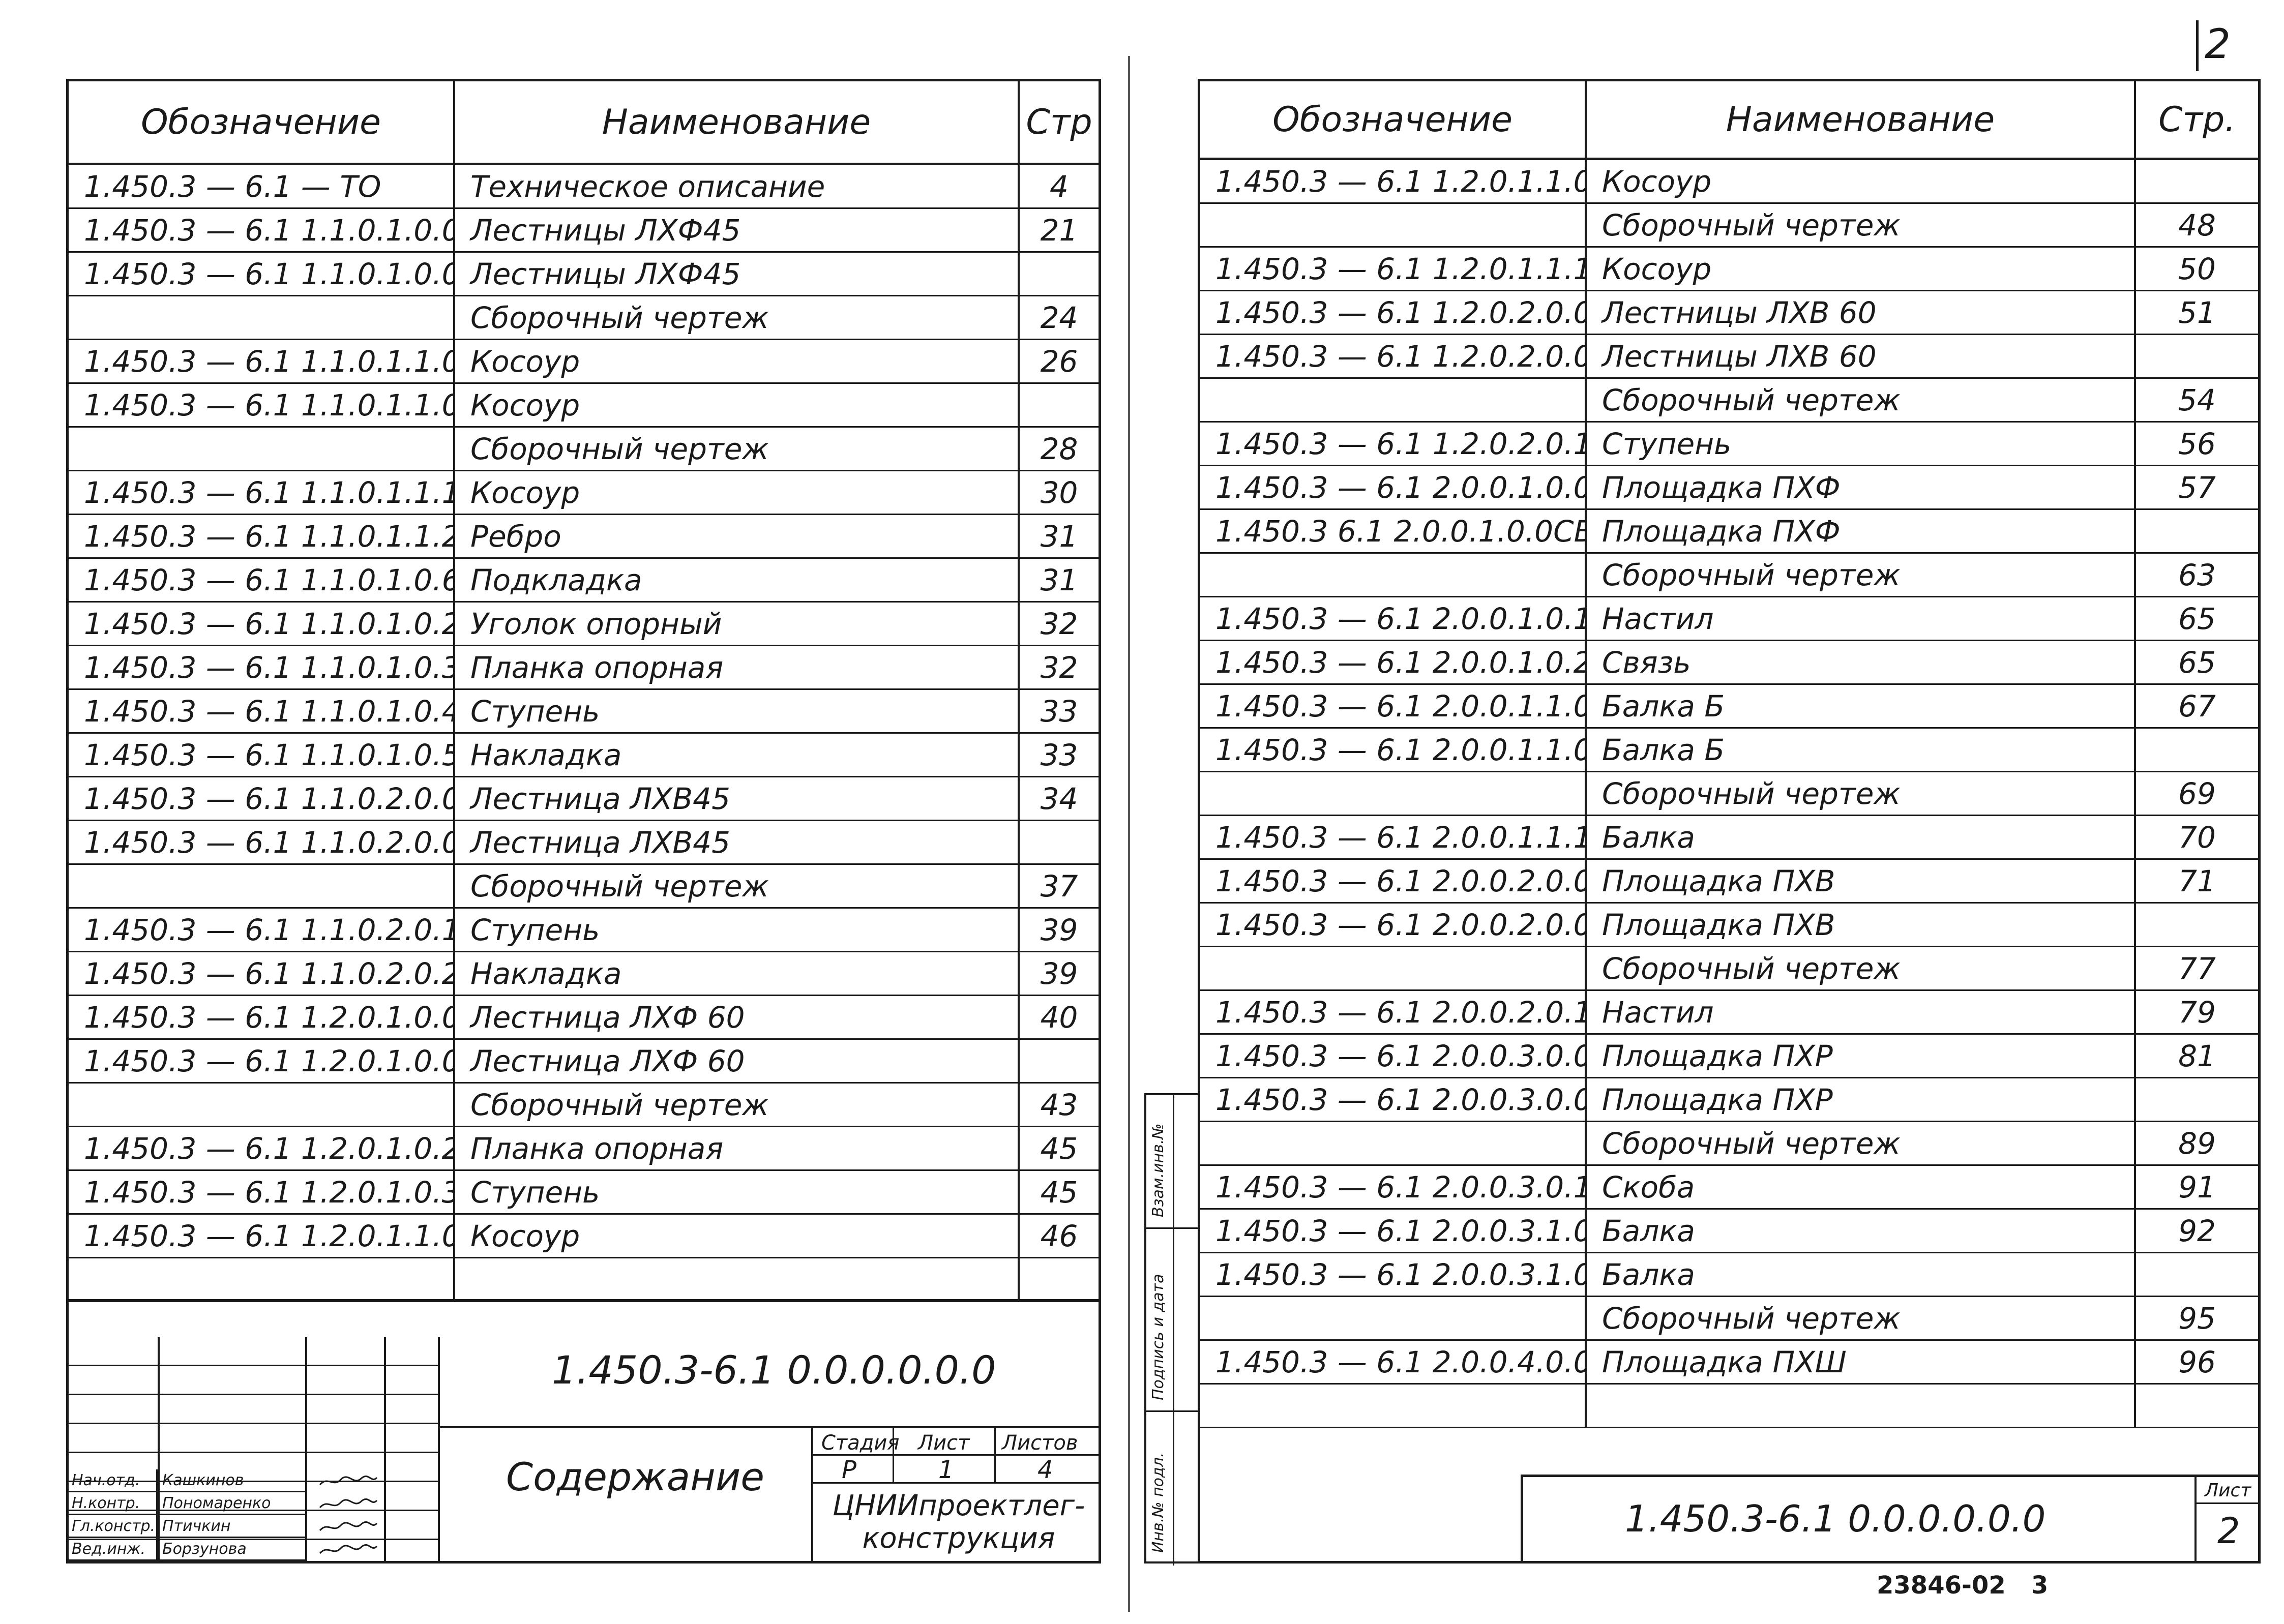 The height and width of the screenshot is (1624, 2284). Describe the element at coordinates (1729, 1188) in the screenshot. I see `table-row: 1.450.3 — 6.1 2.0.0.3.0.1 Скоба 91` at that location.